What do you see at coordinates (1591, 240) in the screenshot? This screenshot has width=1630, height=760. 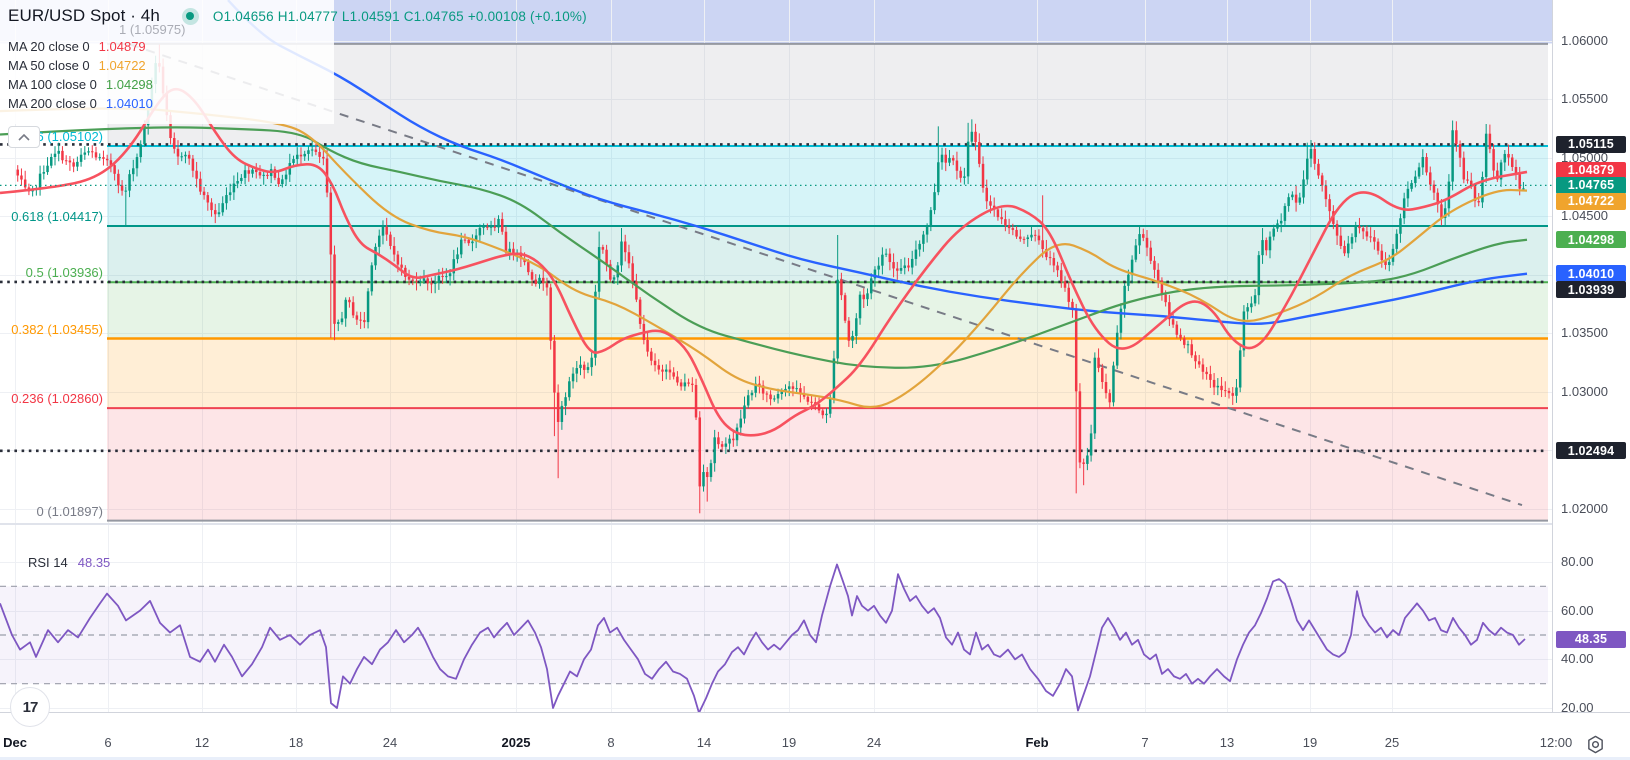 I see `price-badge-1.04298: 1.04298` at bounding box center [1591, 240].